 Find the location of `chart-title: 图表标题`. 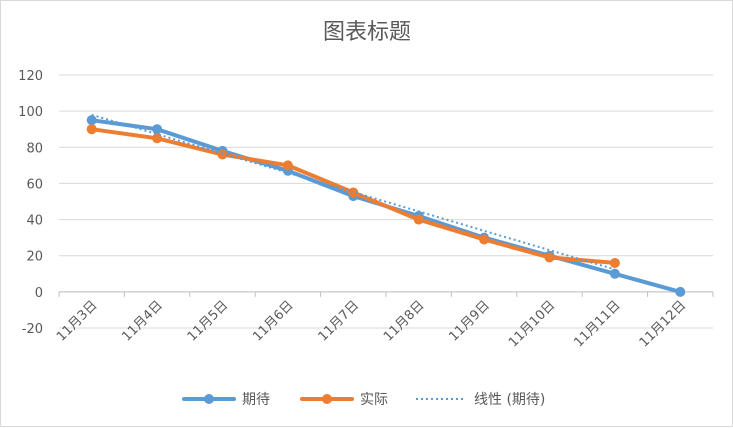

chart-title: 图表标题 is located at coordinates (367, 32).